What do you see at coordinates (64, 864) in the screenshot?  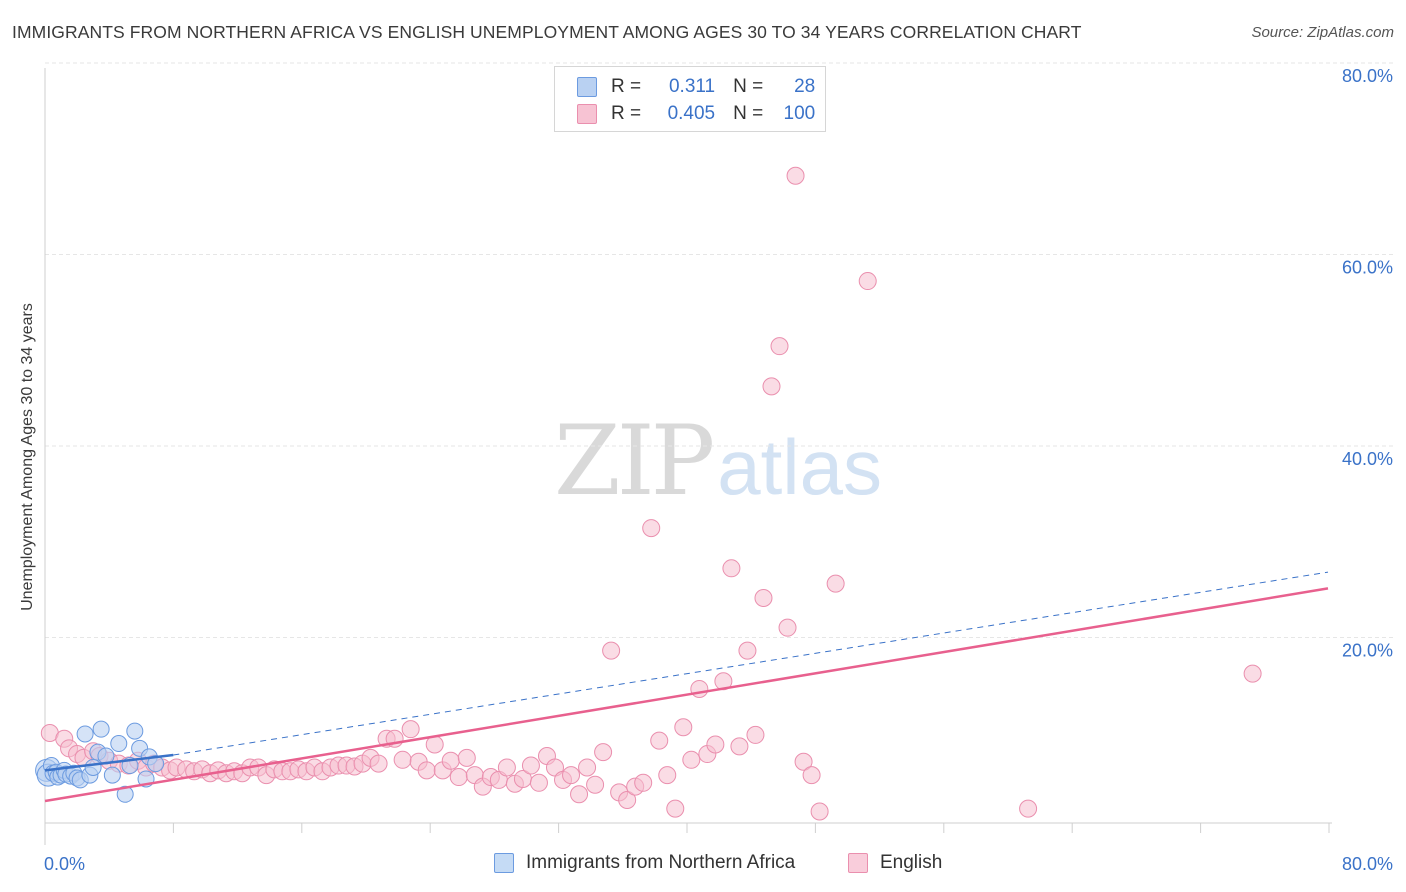 I see `x-tick-label: 0.0%` at bounding box center [64, 864].